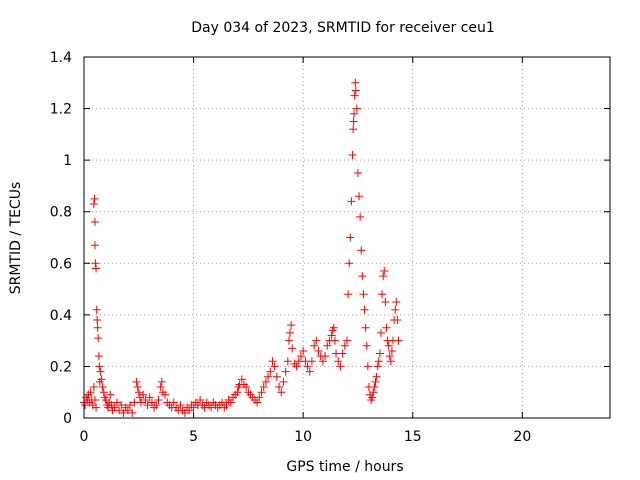  What do you see at coordinates (303, 437) in the screenshot?
I see `x-tick-label: 10` at bounding box center [303, 437].